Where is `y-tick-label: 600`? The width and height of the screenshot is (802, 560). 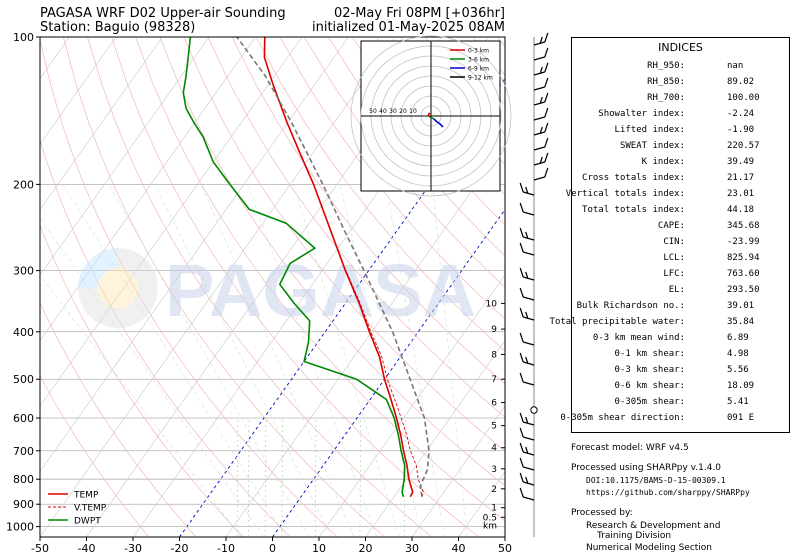 y-tick-label: 600 is located at coordinates (23, 418).